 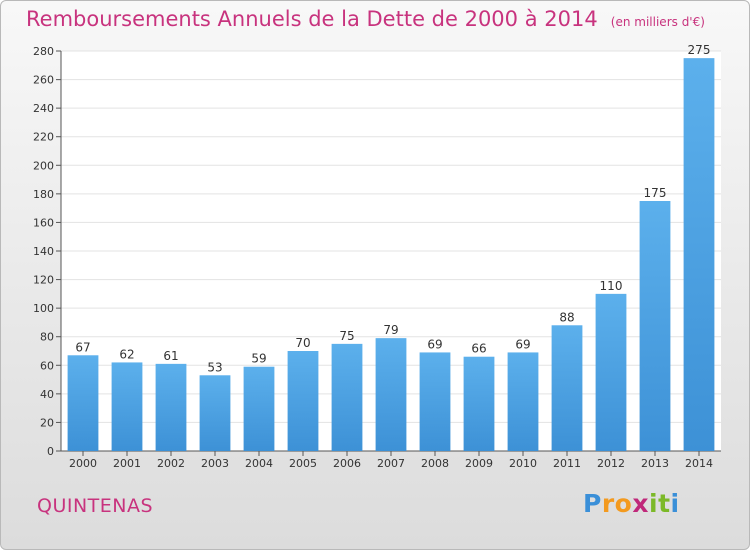 I want to click on y-tick-label: 20, so click(x=47, y=422).